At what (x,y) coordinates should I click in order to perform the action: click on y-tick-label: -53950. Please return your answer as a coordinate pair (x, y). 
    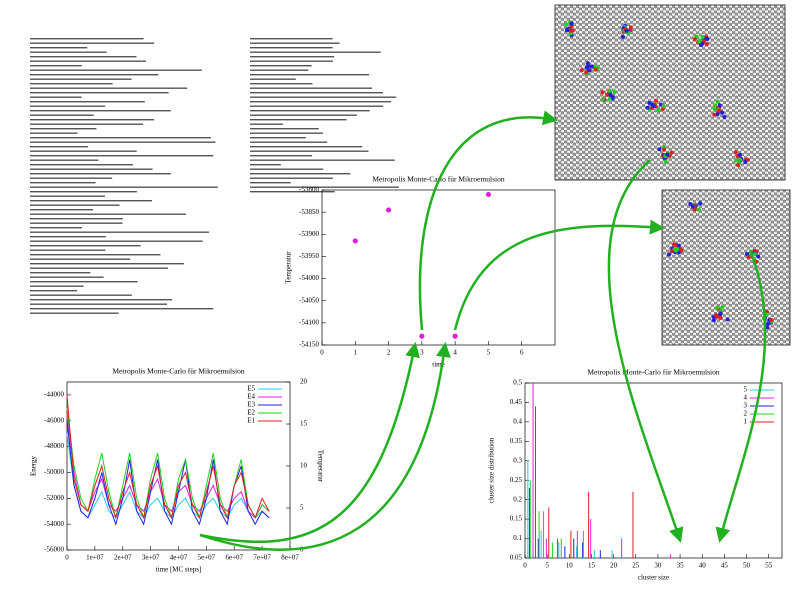
    Looking at the image, I should click on (309, 256).